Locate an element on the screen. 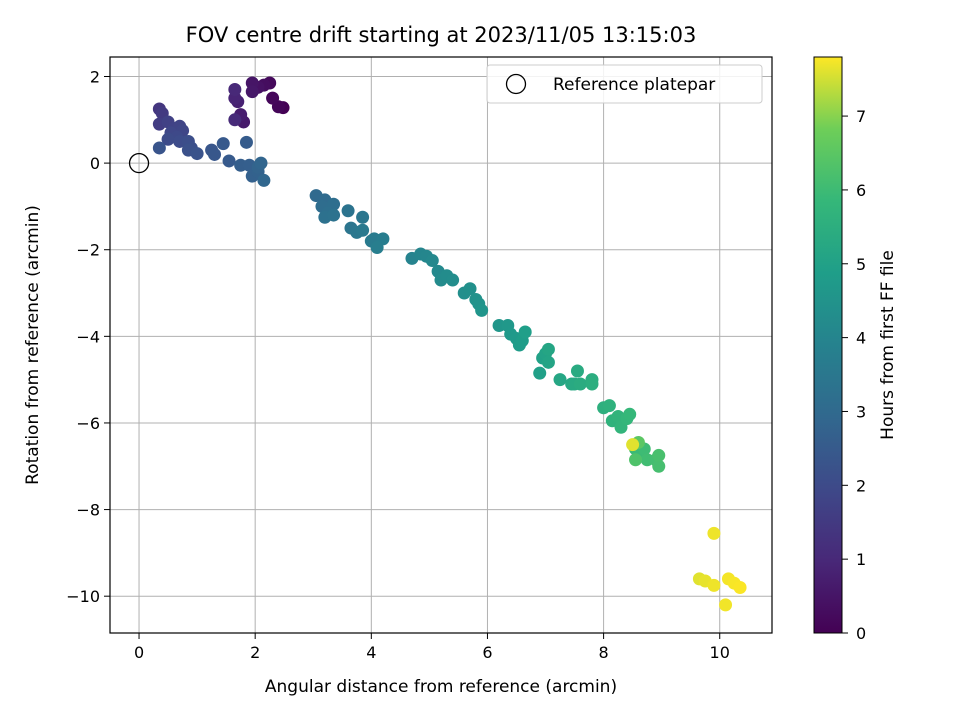  colorbar: 0 1 2 3 4 5 6 7 Hours from first FF file is located at coordinates (855, 349).